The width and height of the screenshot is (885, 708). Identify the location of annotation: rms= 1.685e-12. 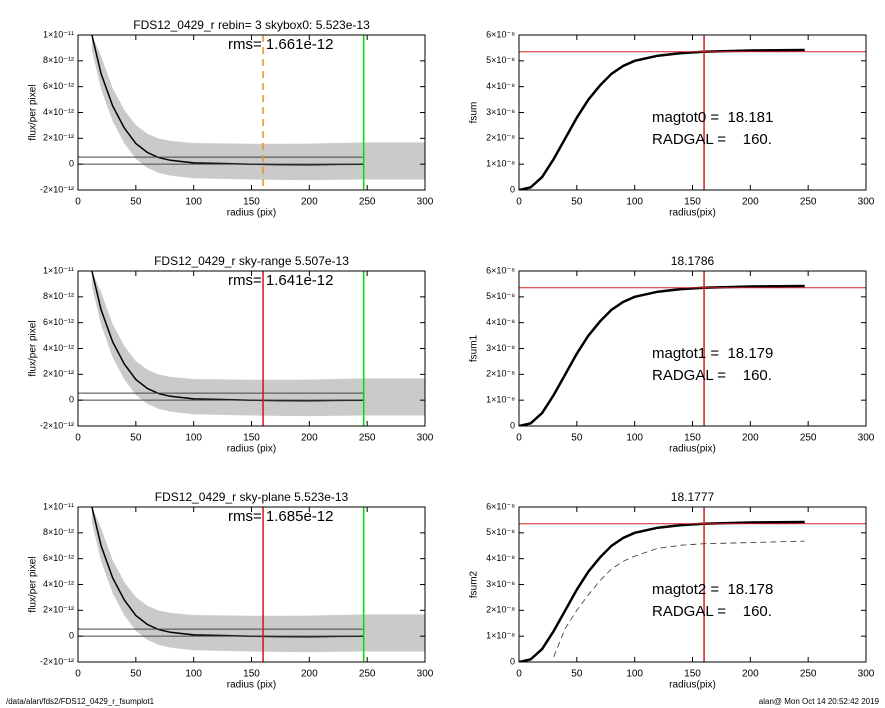
(280, 516).